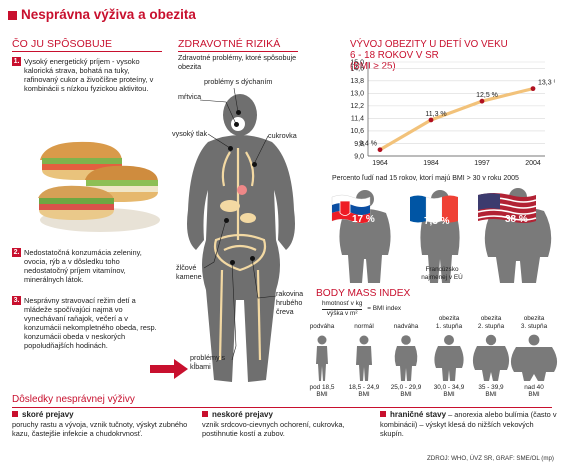 This screenshot has height=467, width=562. Describe the element at coordinates (15, 414) in the screenshot. I see `bullet-square-early` at that location.